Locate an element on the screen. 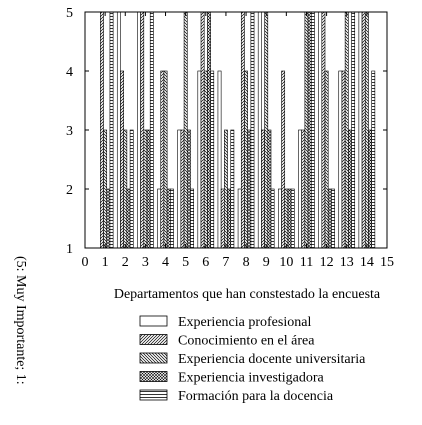 This screenshot has height=425, width=422. y-tick-label: 3 is located at coordinates (69, 131).